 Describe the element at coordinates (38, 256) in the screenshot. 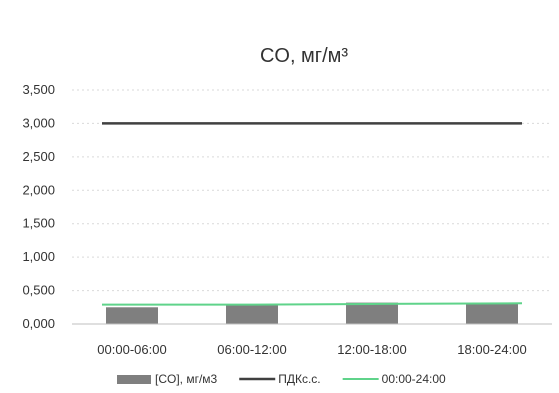

I see `y-tick-label: 1,000` at that location.